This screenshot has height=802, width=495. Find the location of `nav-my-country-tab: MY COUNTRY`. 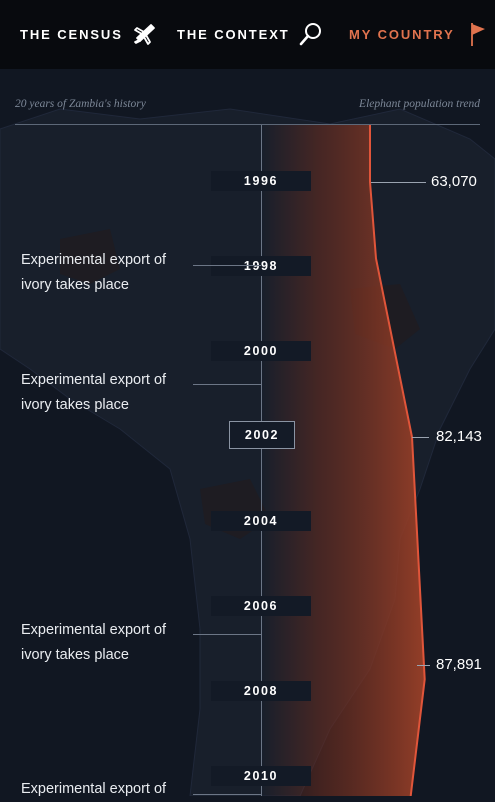

nav-my-country-tab: MY COUNTRY is located at coordinates (419, 34).